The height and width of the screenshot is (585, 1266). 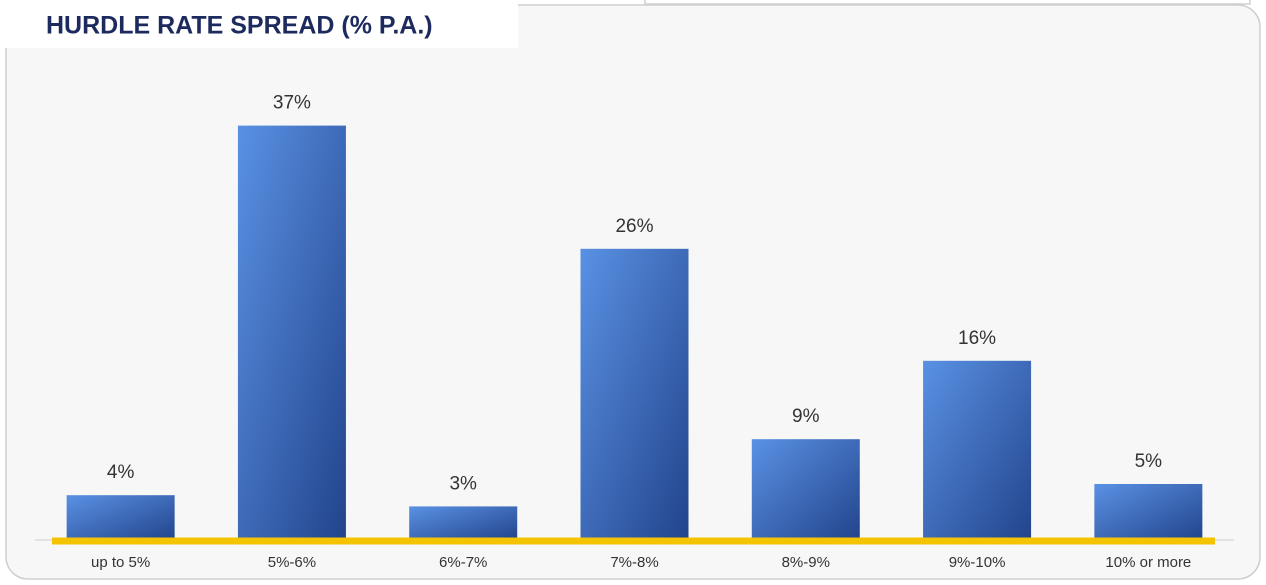 What do you see at coordinates (120, 562) in the screenshot?
I see `x-tick-label: up to 5%` at bounding box center [120, 562].